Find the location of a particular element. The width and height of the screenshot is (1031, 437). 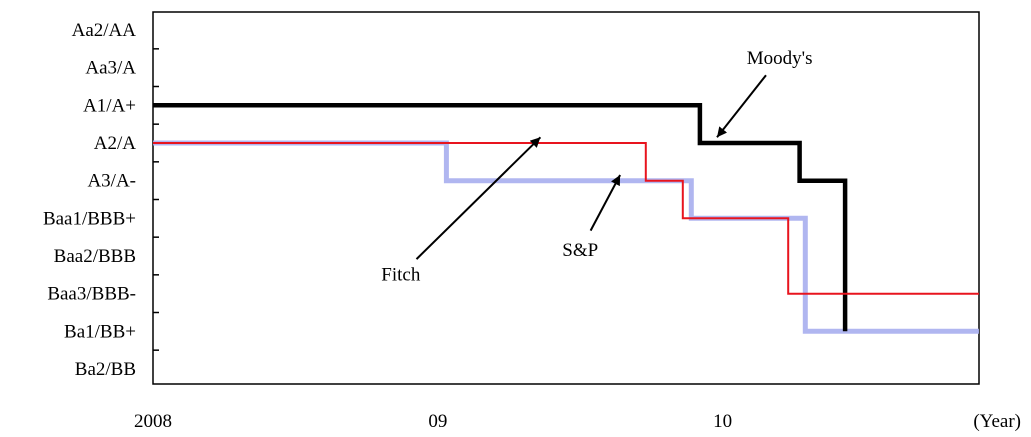

x-axis: 2008 09 10 is located at coordinates (433, 421).